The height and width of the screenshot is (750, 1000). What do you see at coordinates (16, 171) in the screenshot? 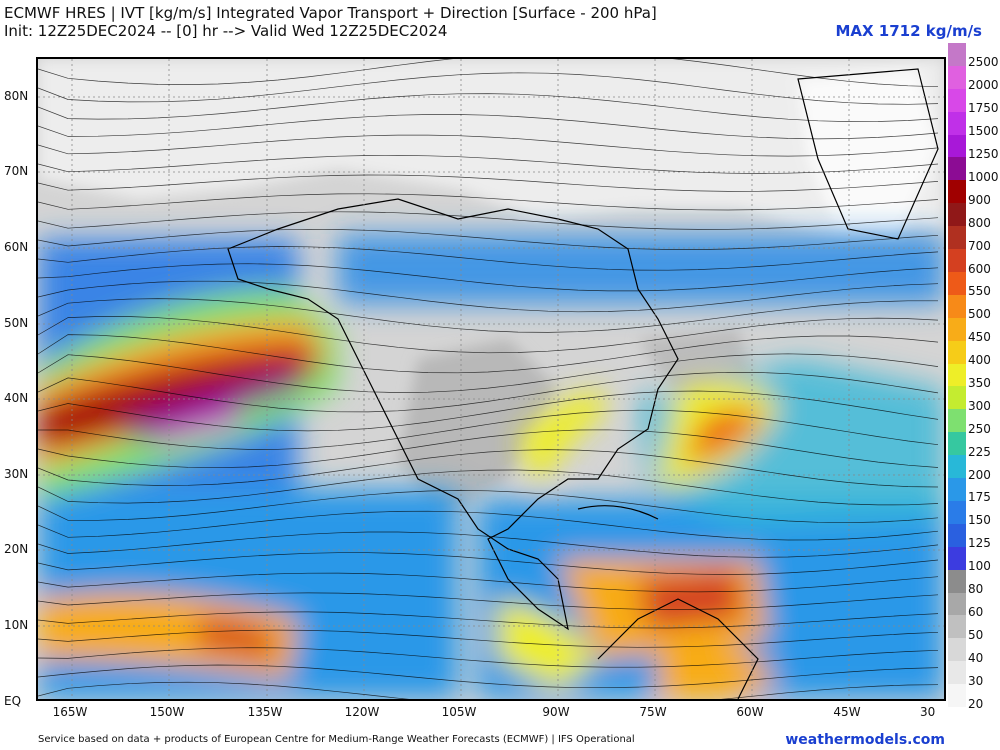
I see `lat-label: 70N` at bounding box center [16, 171].